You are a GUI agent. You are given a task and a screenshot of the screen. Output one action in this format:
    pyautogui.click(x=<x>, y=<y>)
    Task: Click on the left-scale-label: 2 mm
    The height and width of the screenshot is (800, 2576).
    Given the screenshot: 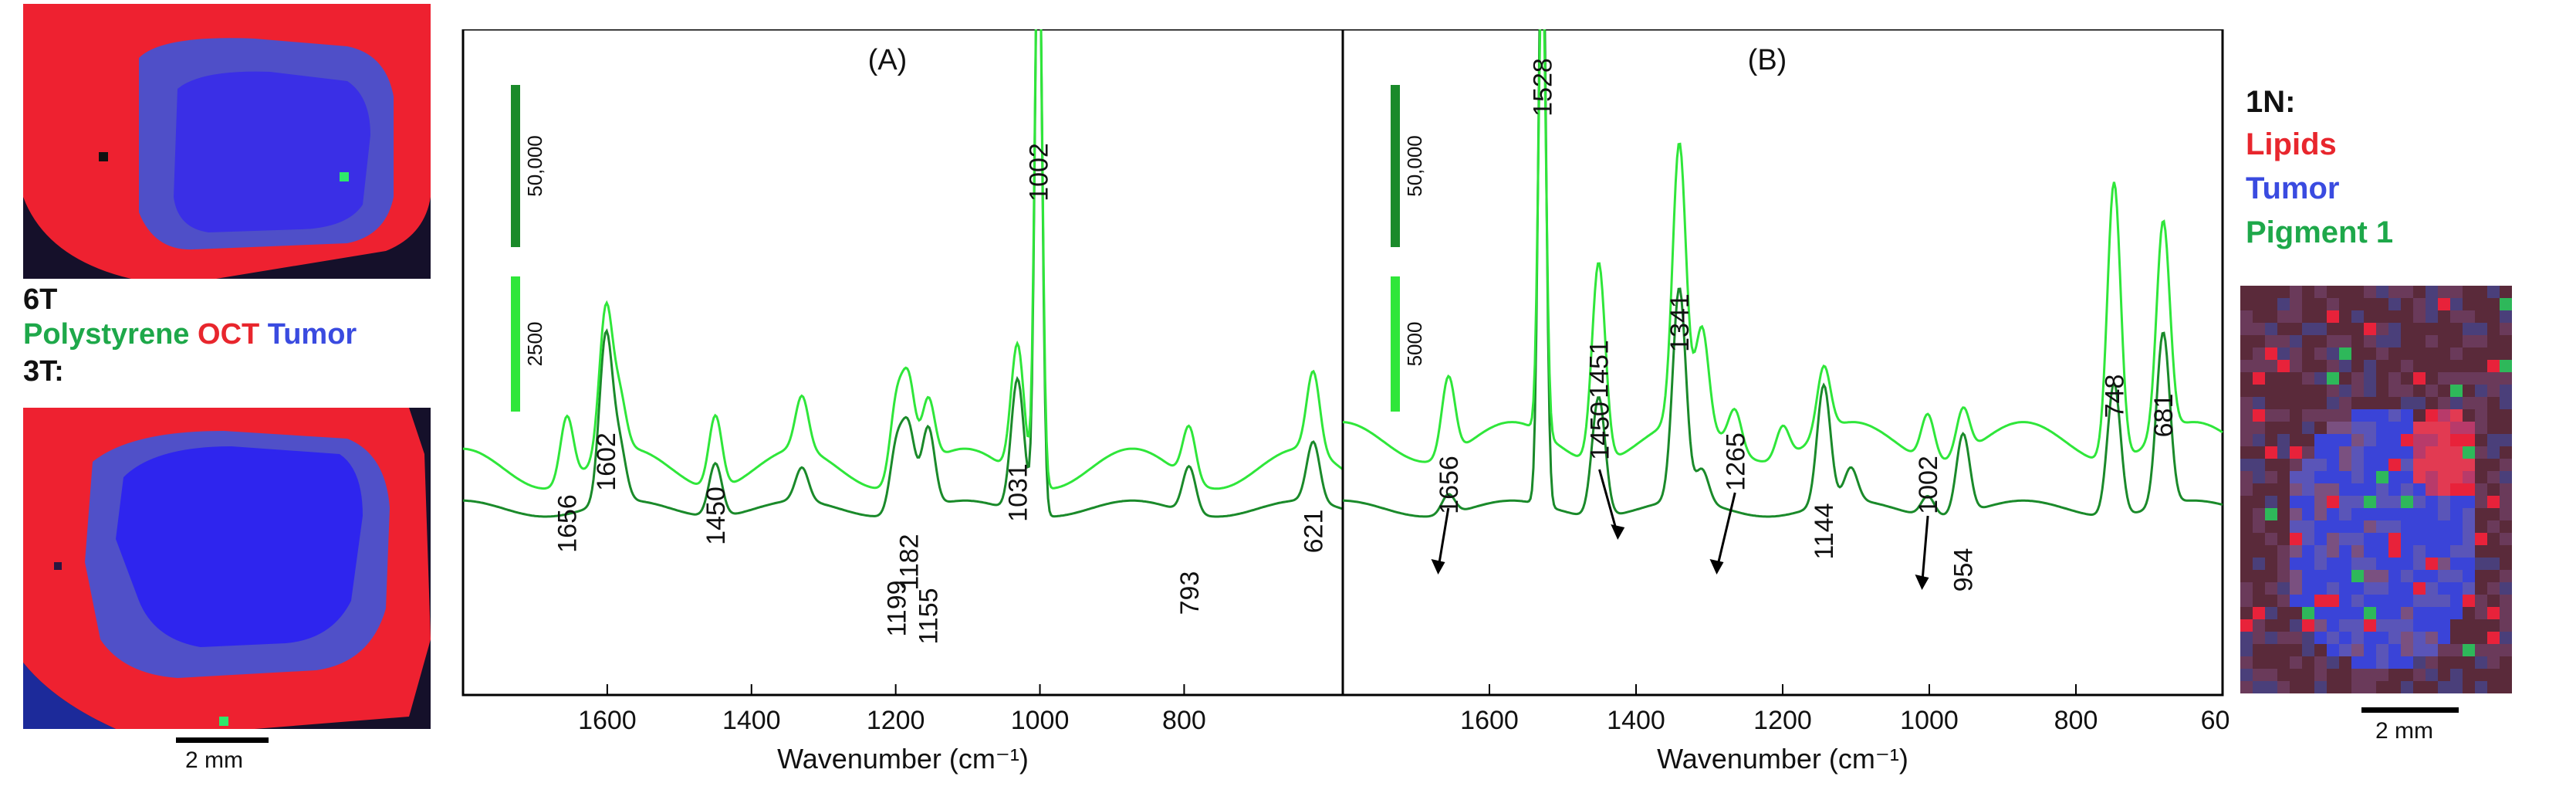 What is the action you would take?
    pyautogui.click(x=214, y=760)
    